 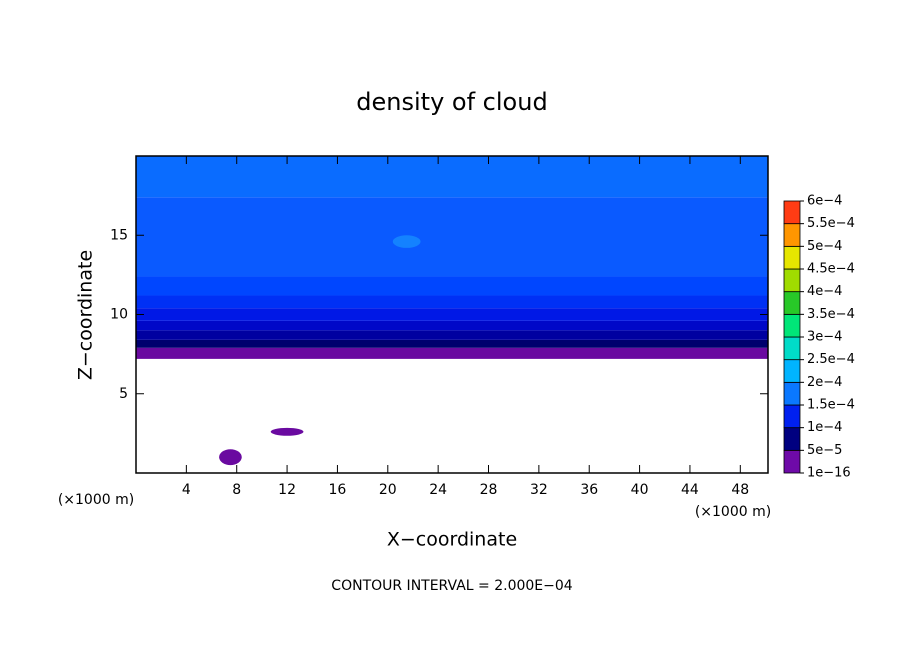 What do you see at coordinates (438, 490) in the screenshot?
I see `x-tick-label: 24` at bounding box center [438, 490].